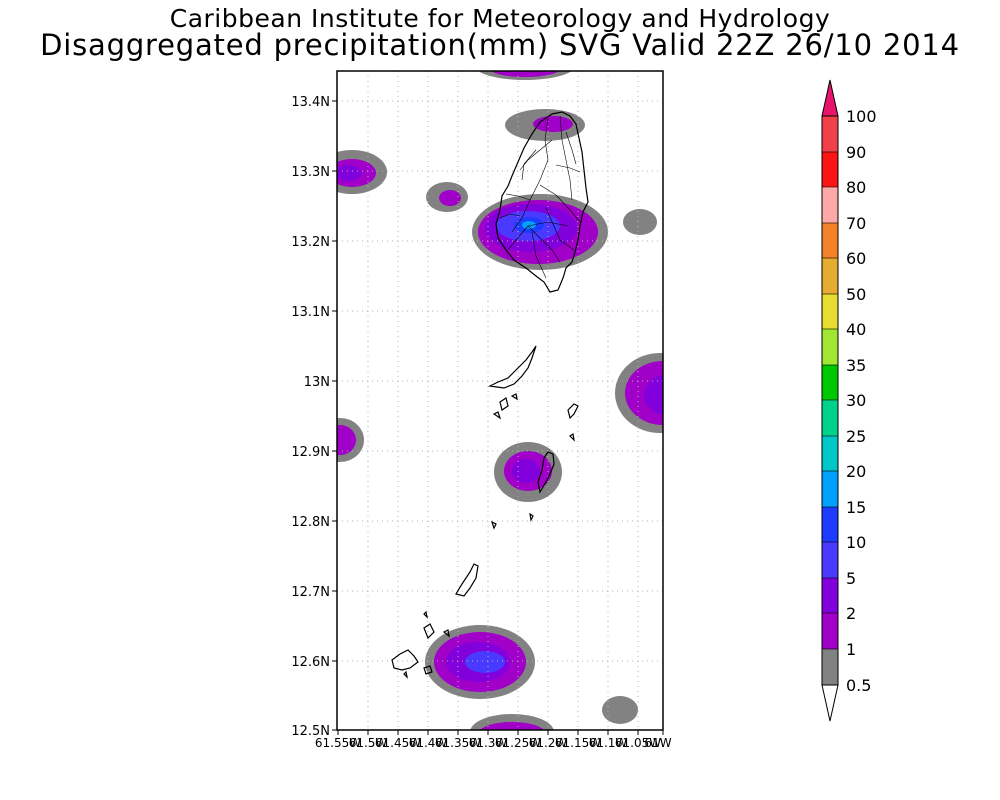  I want to click on lat-label: 12.5N, so click(310, 731).